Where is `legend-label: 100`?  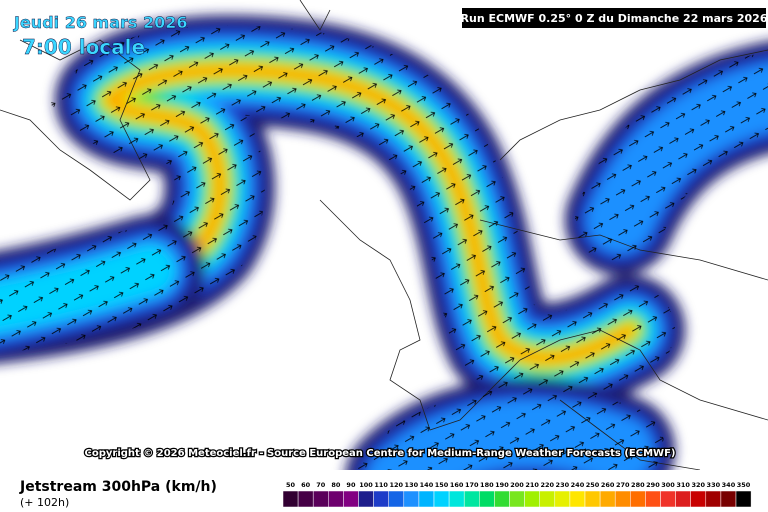 legend-label: 100 is located at coordinates (366, 485).